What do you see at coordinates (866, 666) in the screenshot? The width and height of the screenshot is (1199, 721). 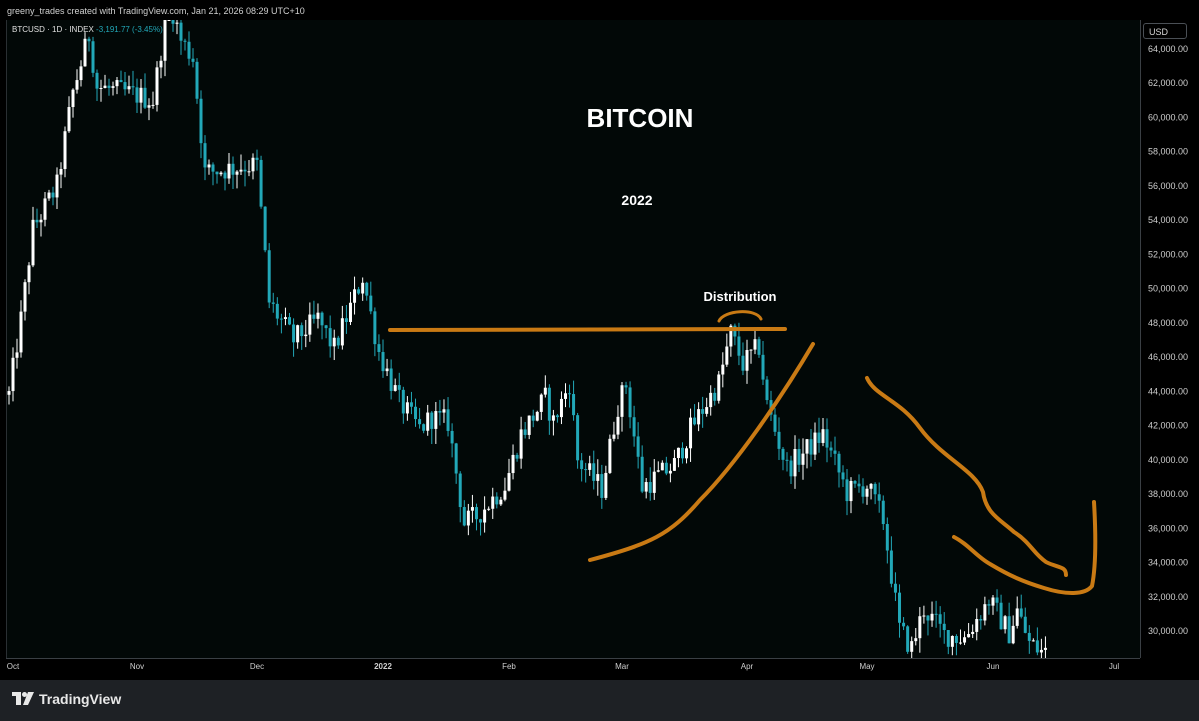 I see `time-tick-label: May` at bounding box center [866, 666].